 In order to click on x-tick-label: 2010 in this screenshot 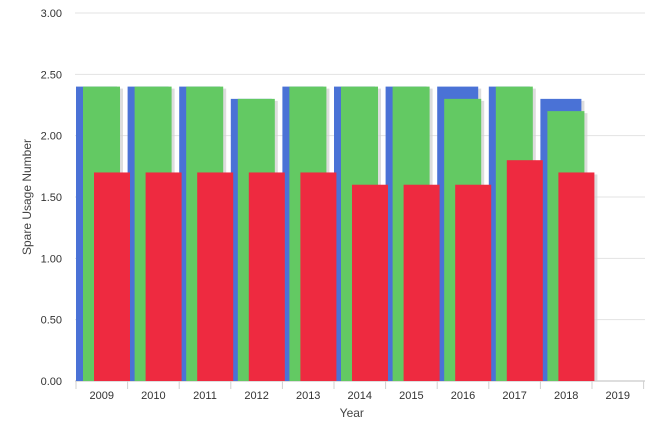, I will do `click(153, 396)`.